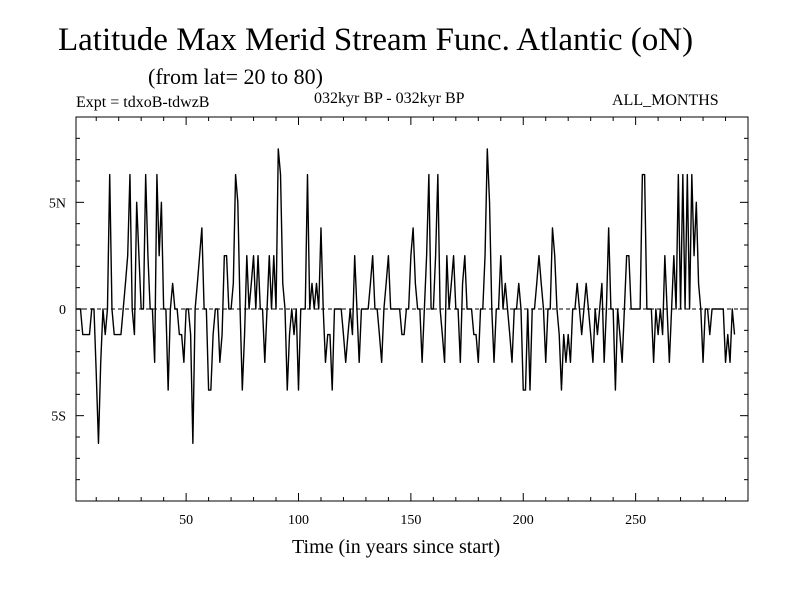 The width and height of the screenshot is (800, 600). What do you see at coordinates (523, 520) in the screenshot?
I see `x-tick-label: 200` at bounding box center [523, 520].